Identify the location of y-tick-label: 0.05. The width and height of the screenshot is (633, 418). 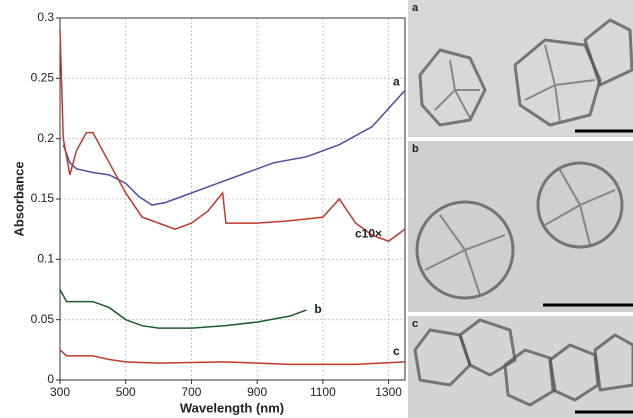
(43, 319).